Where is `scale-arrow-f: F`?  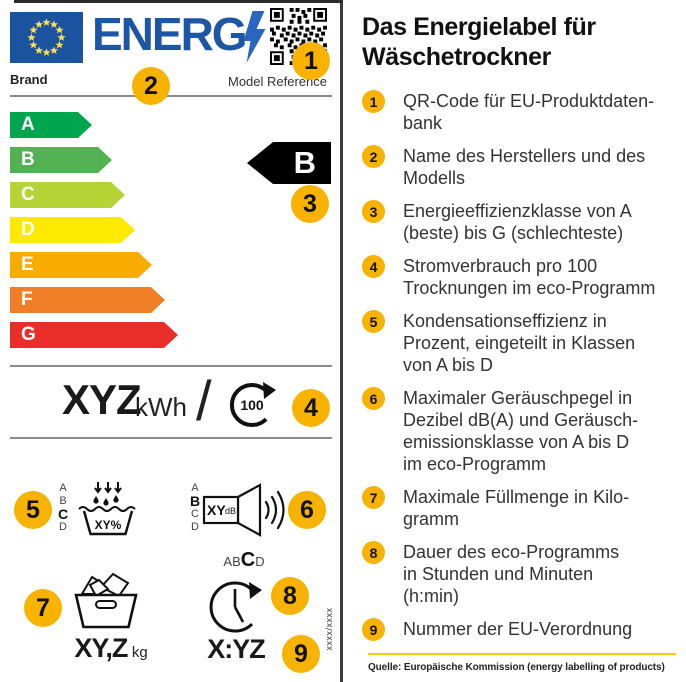 scale-arrow-f: F is located at coordinates (87, 300).